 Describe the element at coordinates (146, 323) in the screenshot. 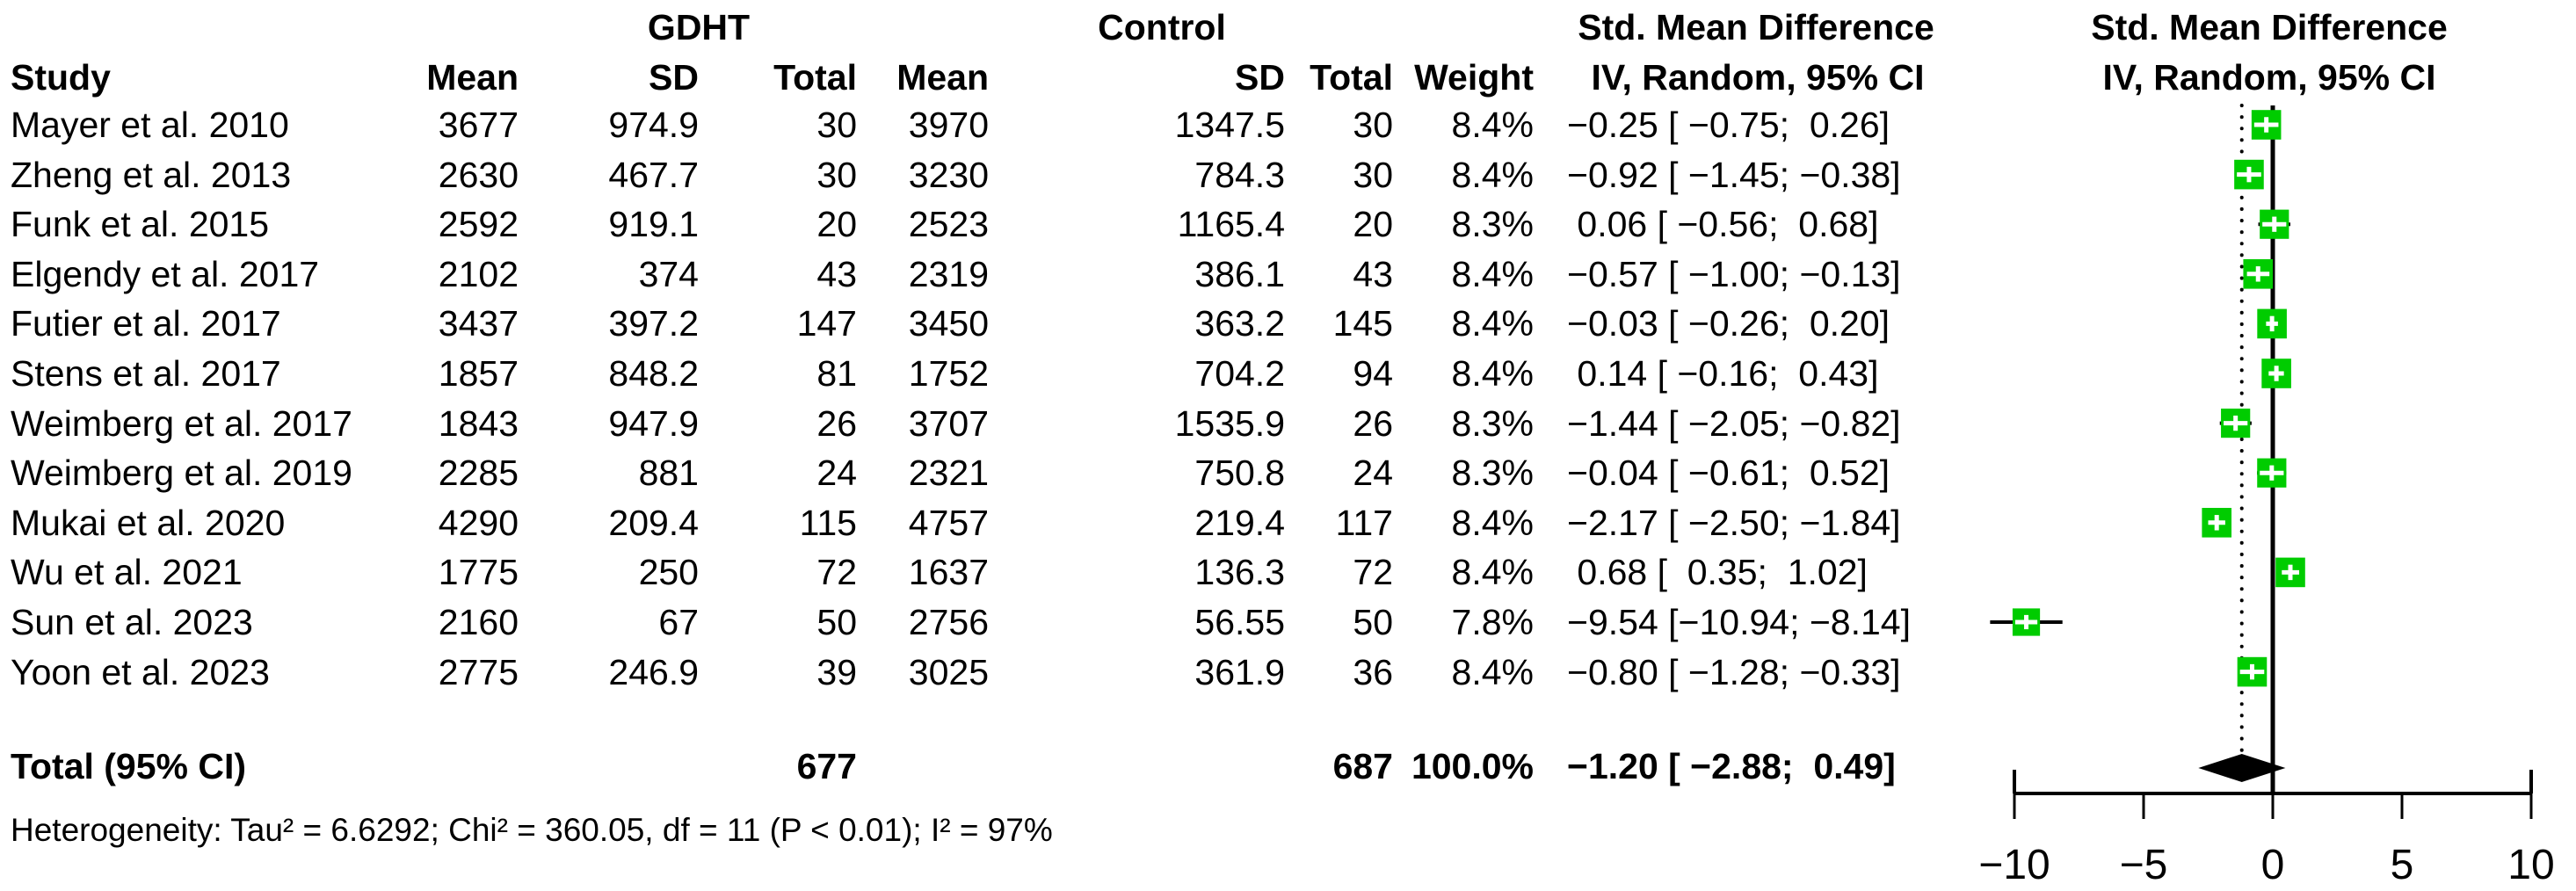

I see `study-name: Futier et al. 2017` at that location.